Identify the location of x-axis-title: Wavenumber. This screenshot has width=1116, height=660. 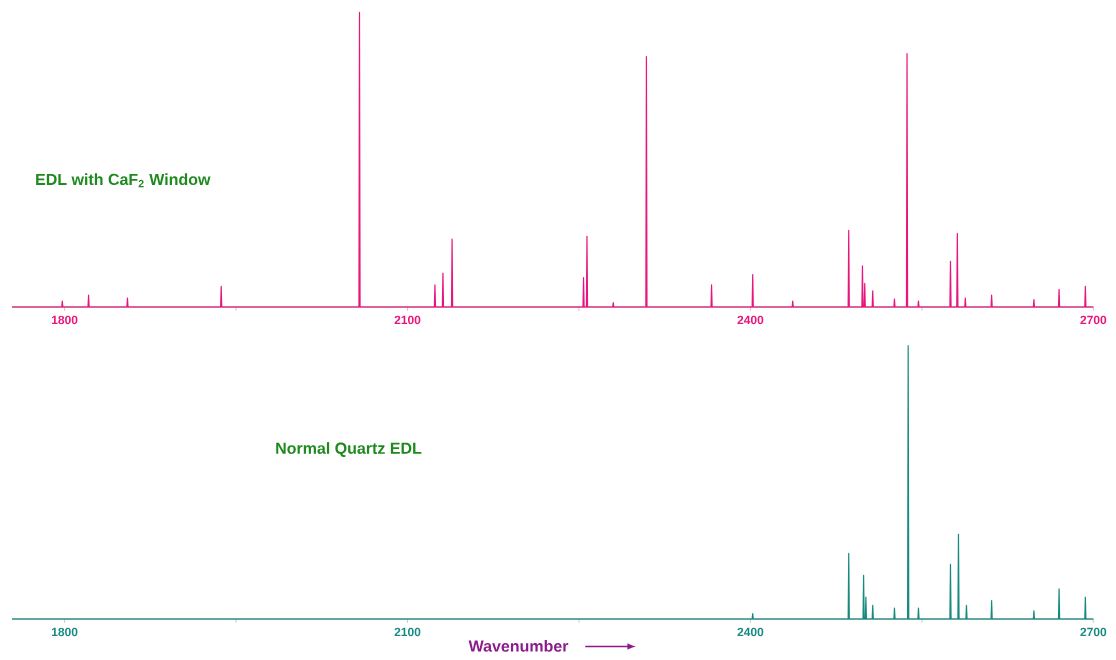
(518, 646).